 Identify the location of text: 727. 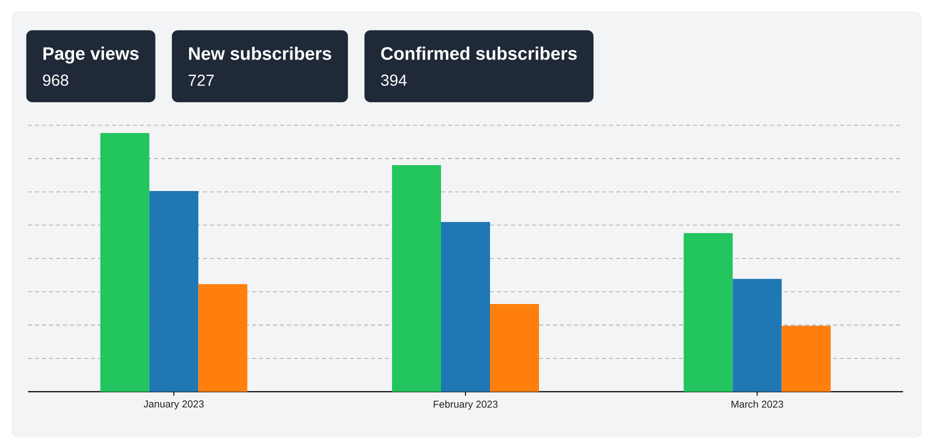
(201, 80).